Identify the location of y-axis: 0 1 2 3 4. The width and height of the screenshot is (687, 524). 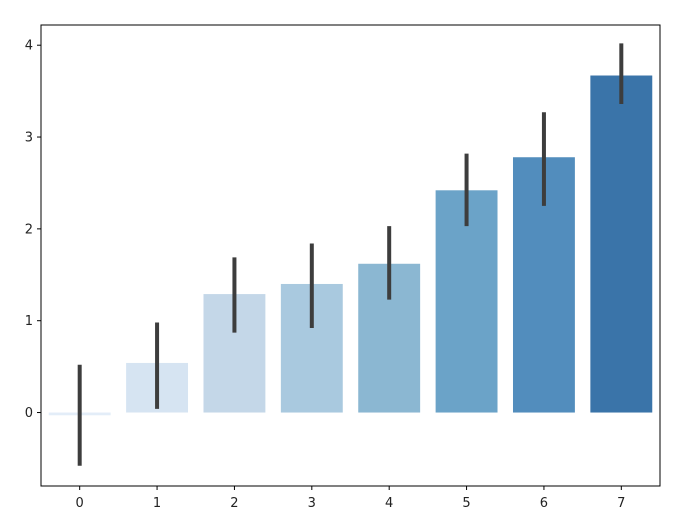
(33, 230).